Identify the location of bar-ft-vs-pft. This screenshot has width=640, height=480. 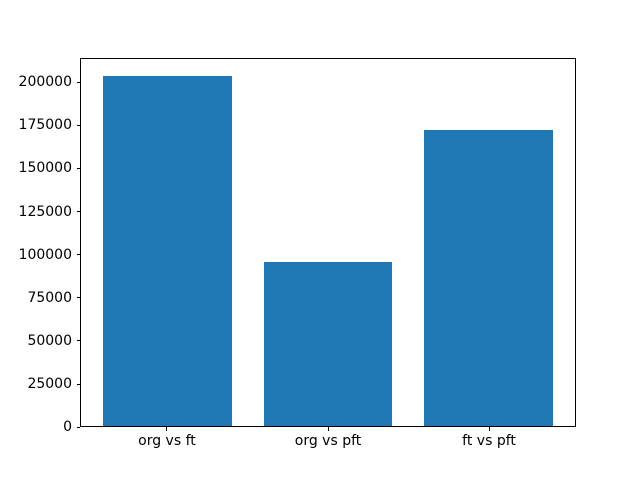
(488, 278).